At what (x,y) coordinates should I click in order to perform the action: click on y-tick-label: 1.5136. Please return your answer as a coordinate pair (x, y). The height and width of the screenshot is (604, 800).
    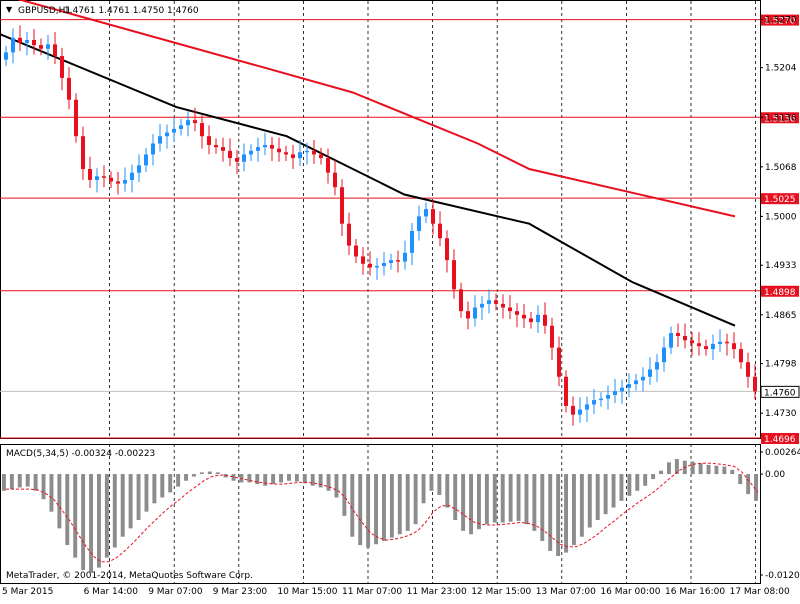
    Looking at the image, I should click on (781, 118).